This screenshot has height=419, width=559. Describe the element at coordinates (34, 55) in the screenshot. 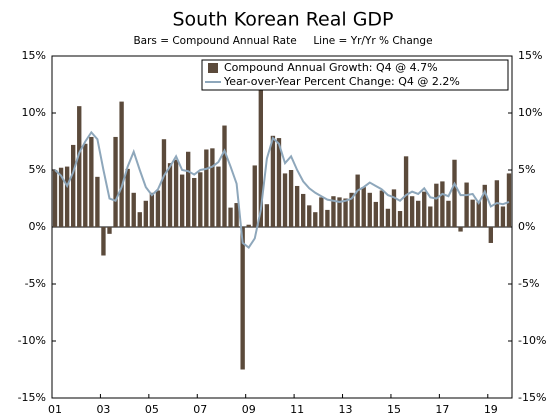

I see `y-tick-label: 15%` at that location.